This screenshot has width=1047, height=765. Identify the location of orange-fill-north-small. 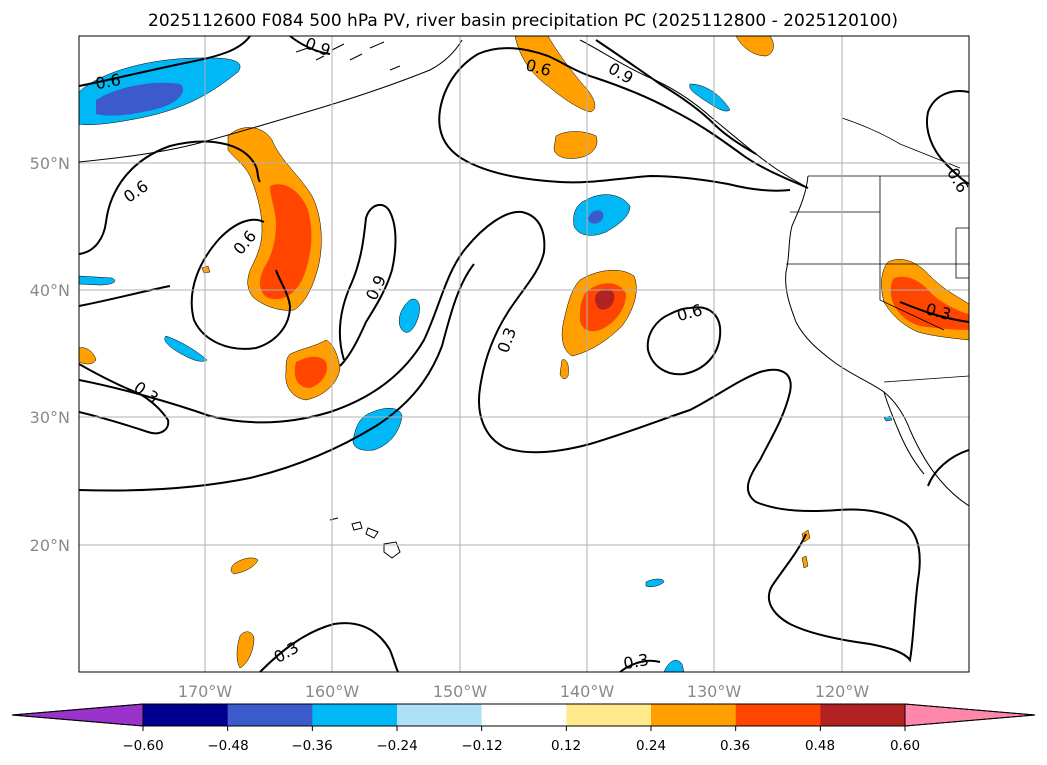
(575, 145).